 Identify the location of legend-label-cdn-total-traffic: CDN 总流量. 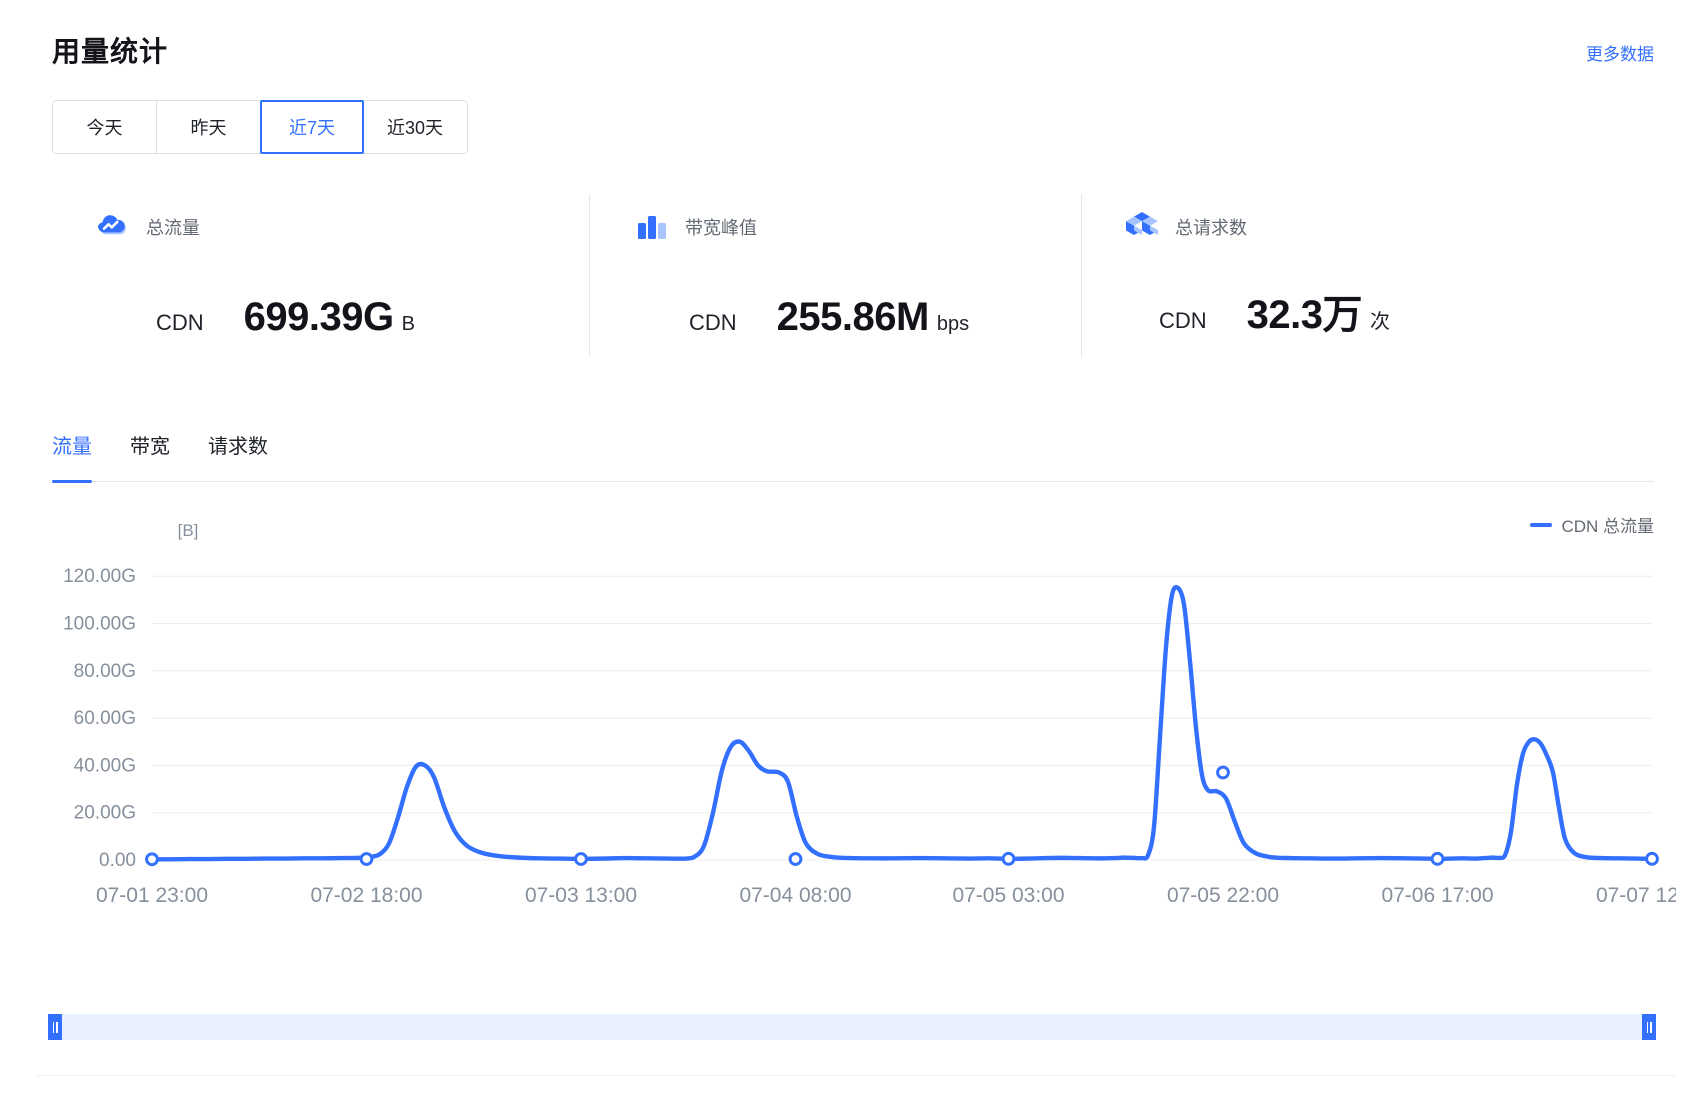
(1607, 526).